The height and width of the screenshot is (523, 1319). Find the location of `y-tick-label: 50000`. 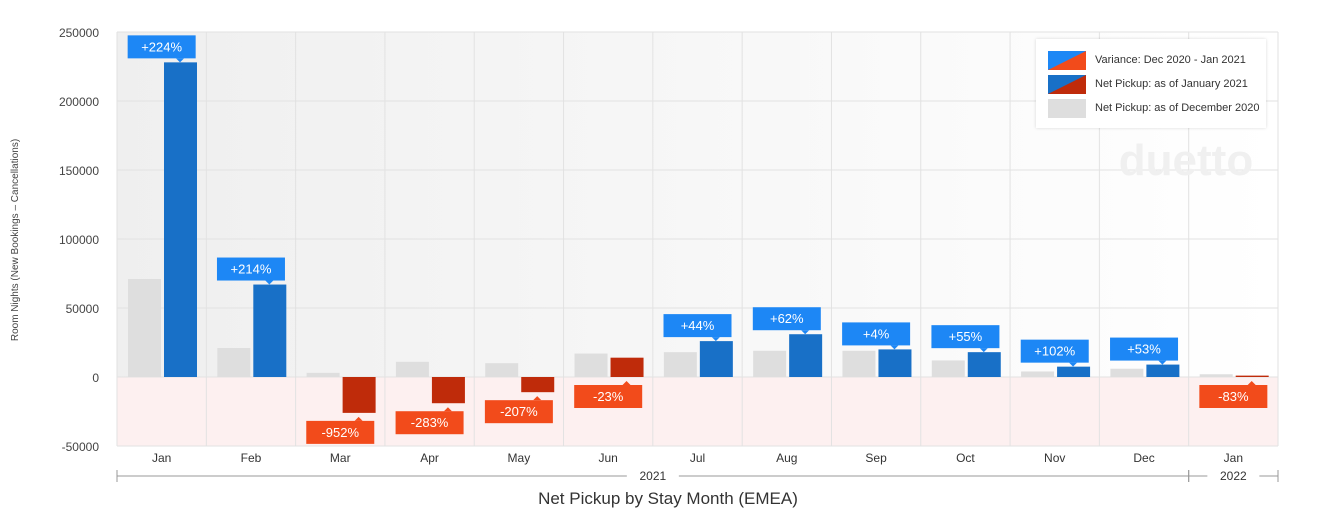

y-tick-label: 50000 is located at coordinates (83, 309).